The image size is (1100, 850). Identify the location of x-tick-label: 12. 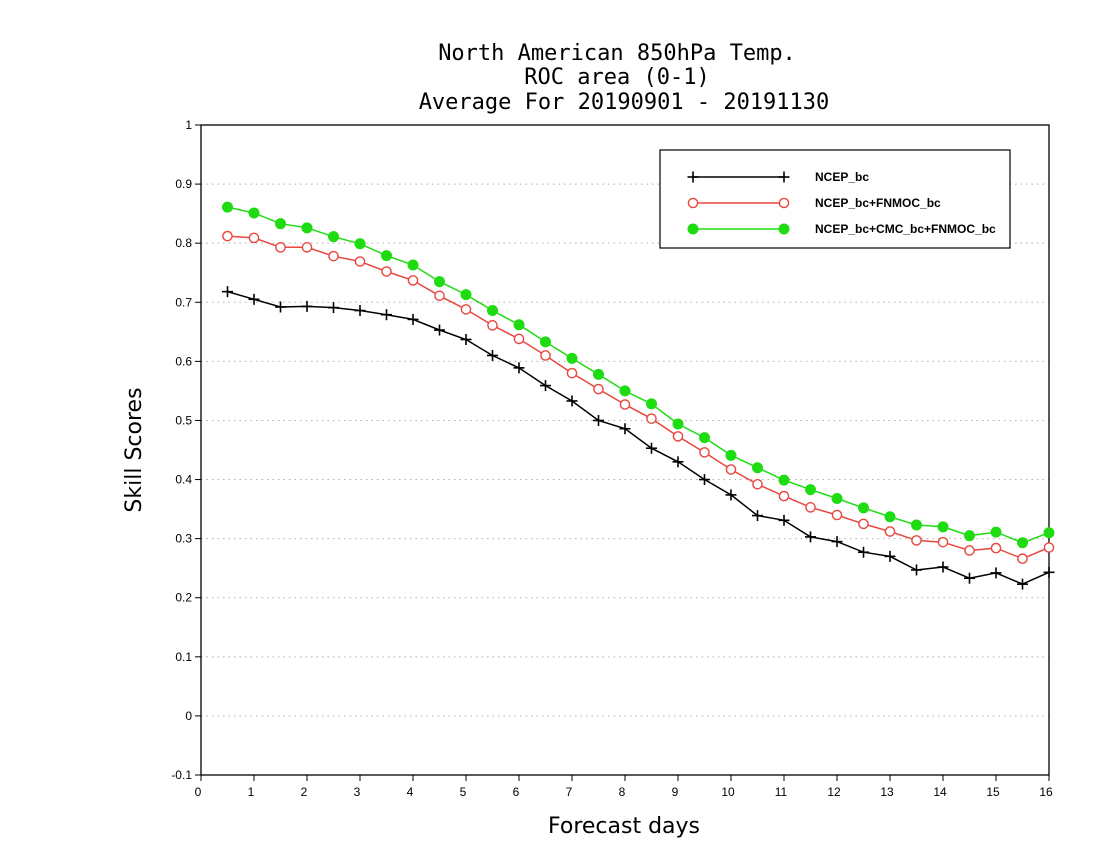
(834, 792).